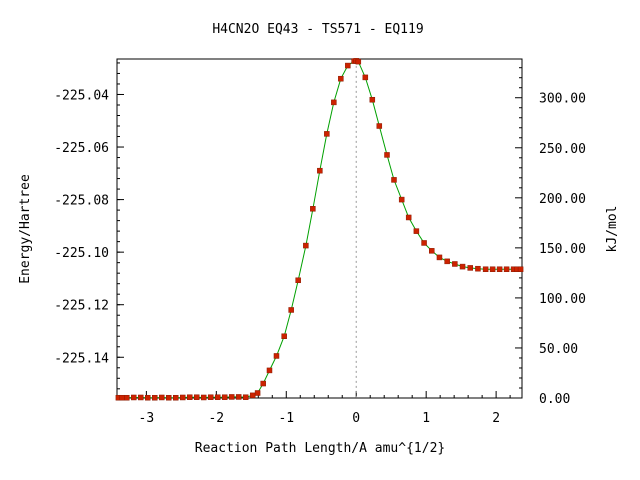 The image size is (640, 480). Describe the element at coordinates (562, 199) in the screenshot. I see `y2-tick-label: 200.00` at that location.